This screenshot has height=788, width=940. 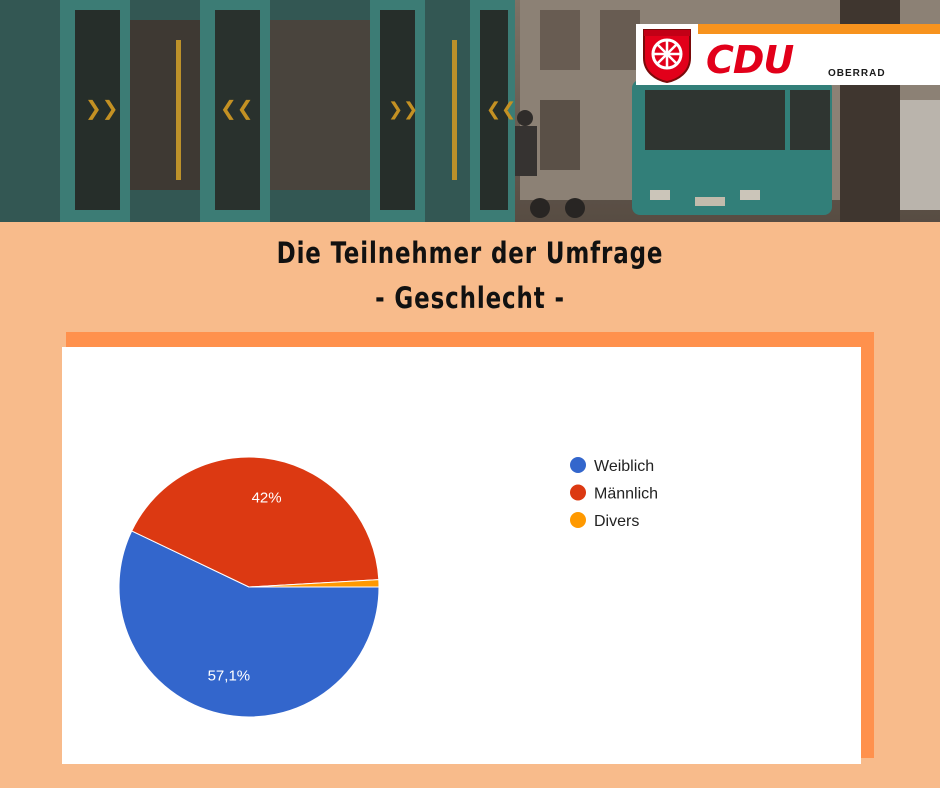 I want to click on oberrad-crest-icon, so click(x=667, y=54).